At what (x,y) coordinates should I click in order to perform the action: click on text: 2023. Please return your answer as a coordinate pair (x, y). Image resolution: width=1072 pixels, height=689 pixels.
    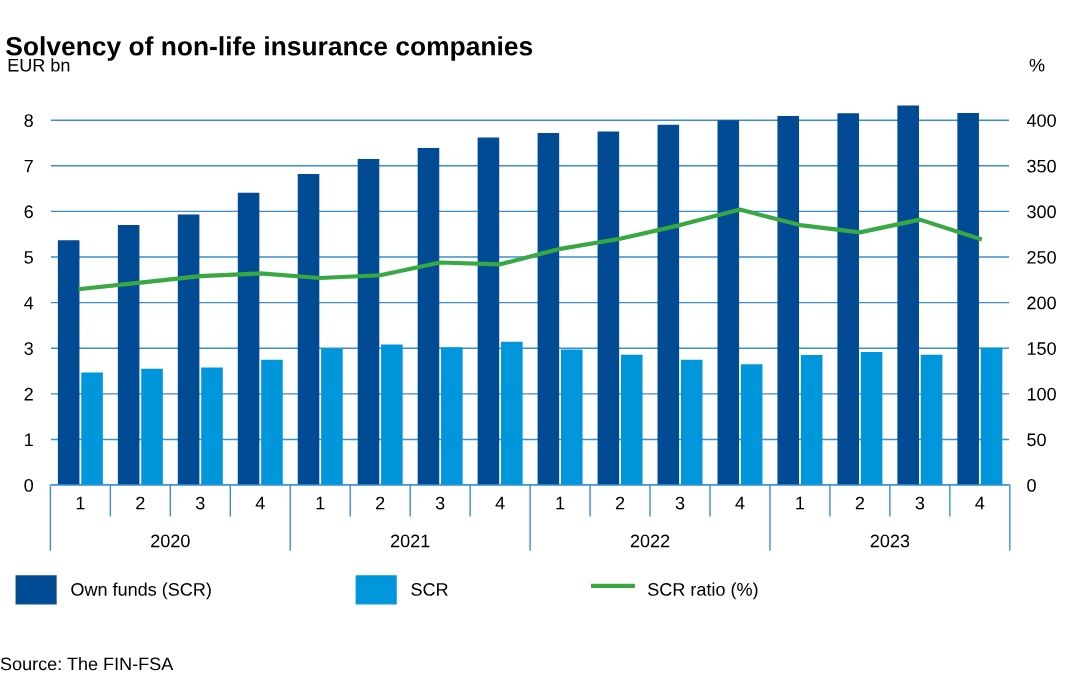
    Looking at the image, I should click on (890, 541).